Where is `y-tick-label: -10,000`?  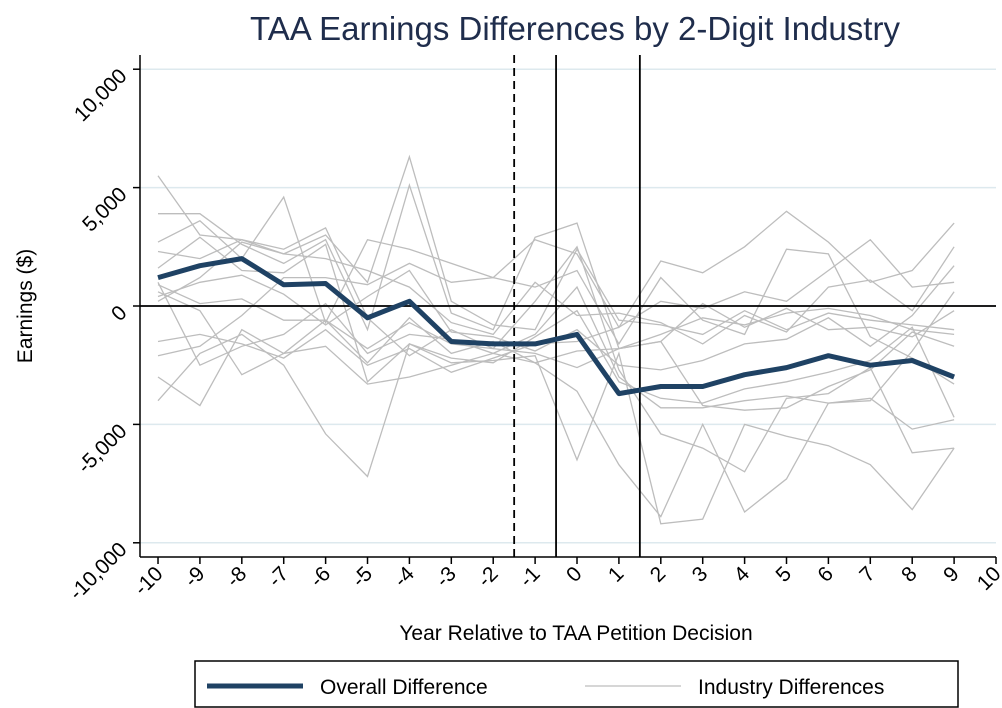
y-tick-label: -10,000 is located at coordinates (98, 571).